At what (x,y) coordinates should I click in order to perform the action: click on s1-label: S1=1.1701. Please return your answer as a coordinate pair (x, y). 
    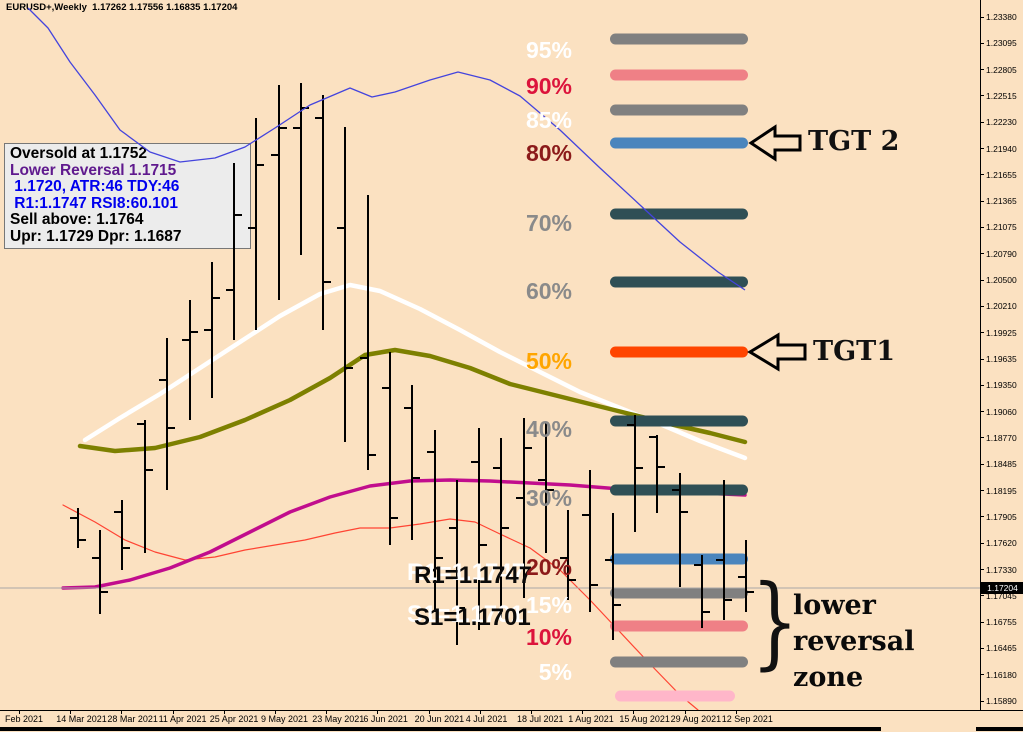
    Looking at the image, I should click on (472, 617).